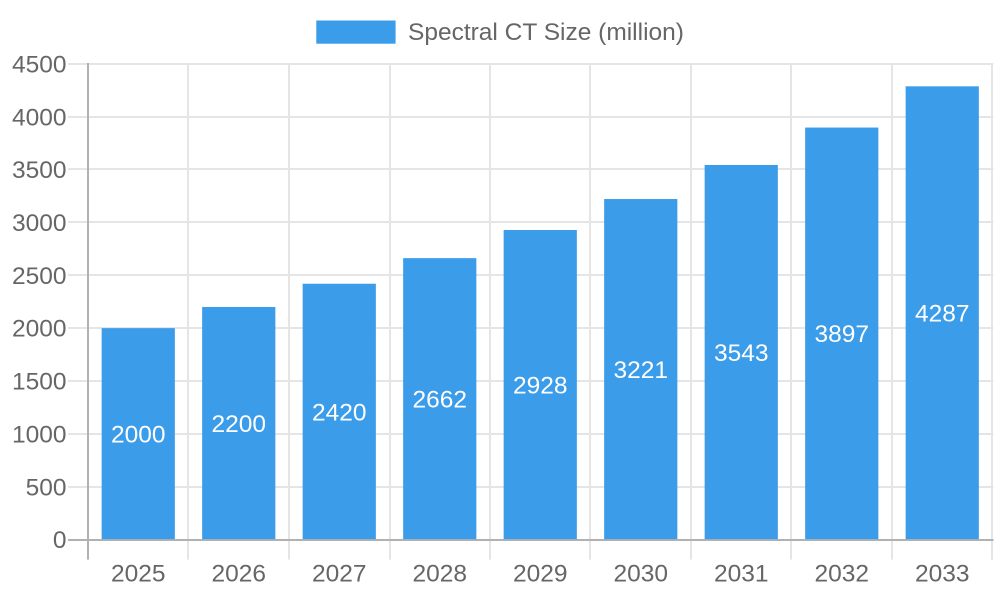  I want to click on svg-text: 2662, so click(439, 399).